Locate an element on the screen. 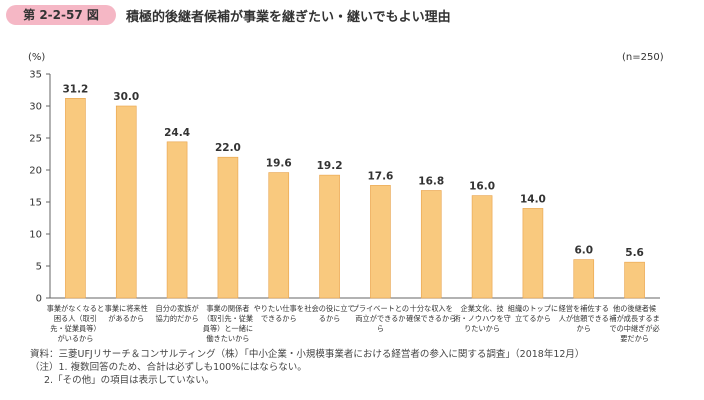  data-label: 19.6 is located at coordinates (279, 164).